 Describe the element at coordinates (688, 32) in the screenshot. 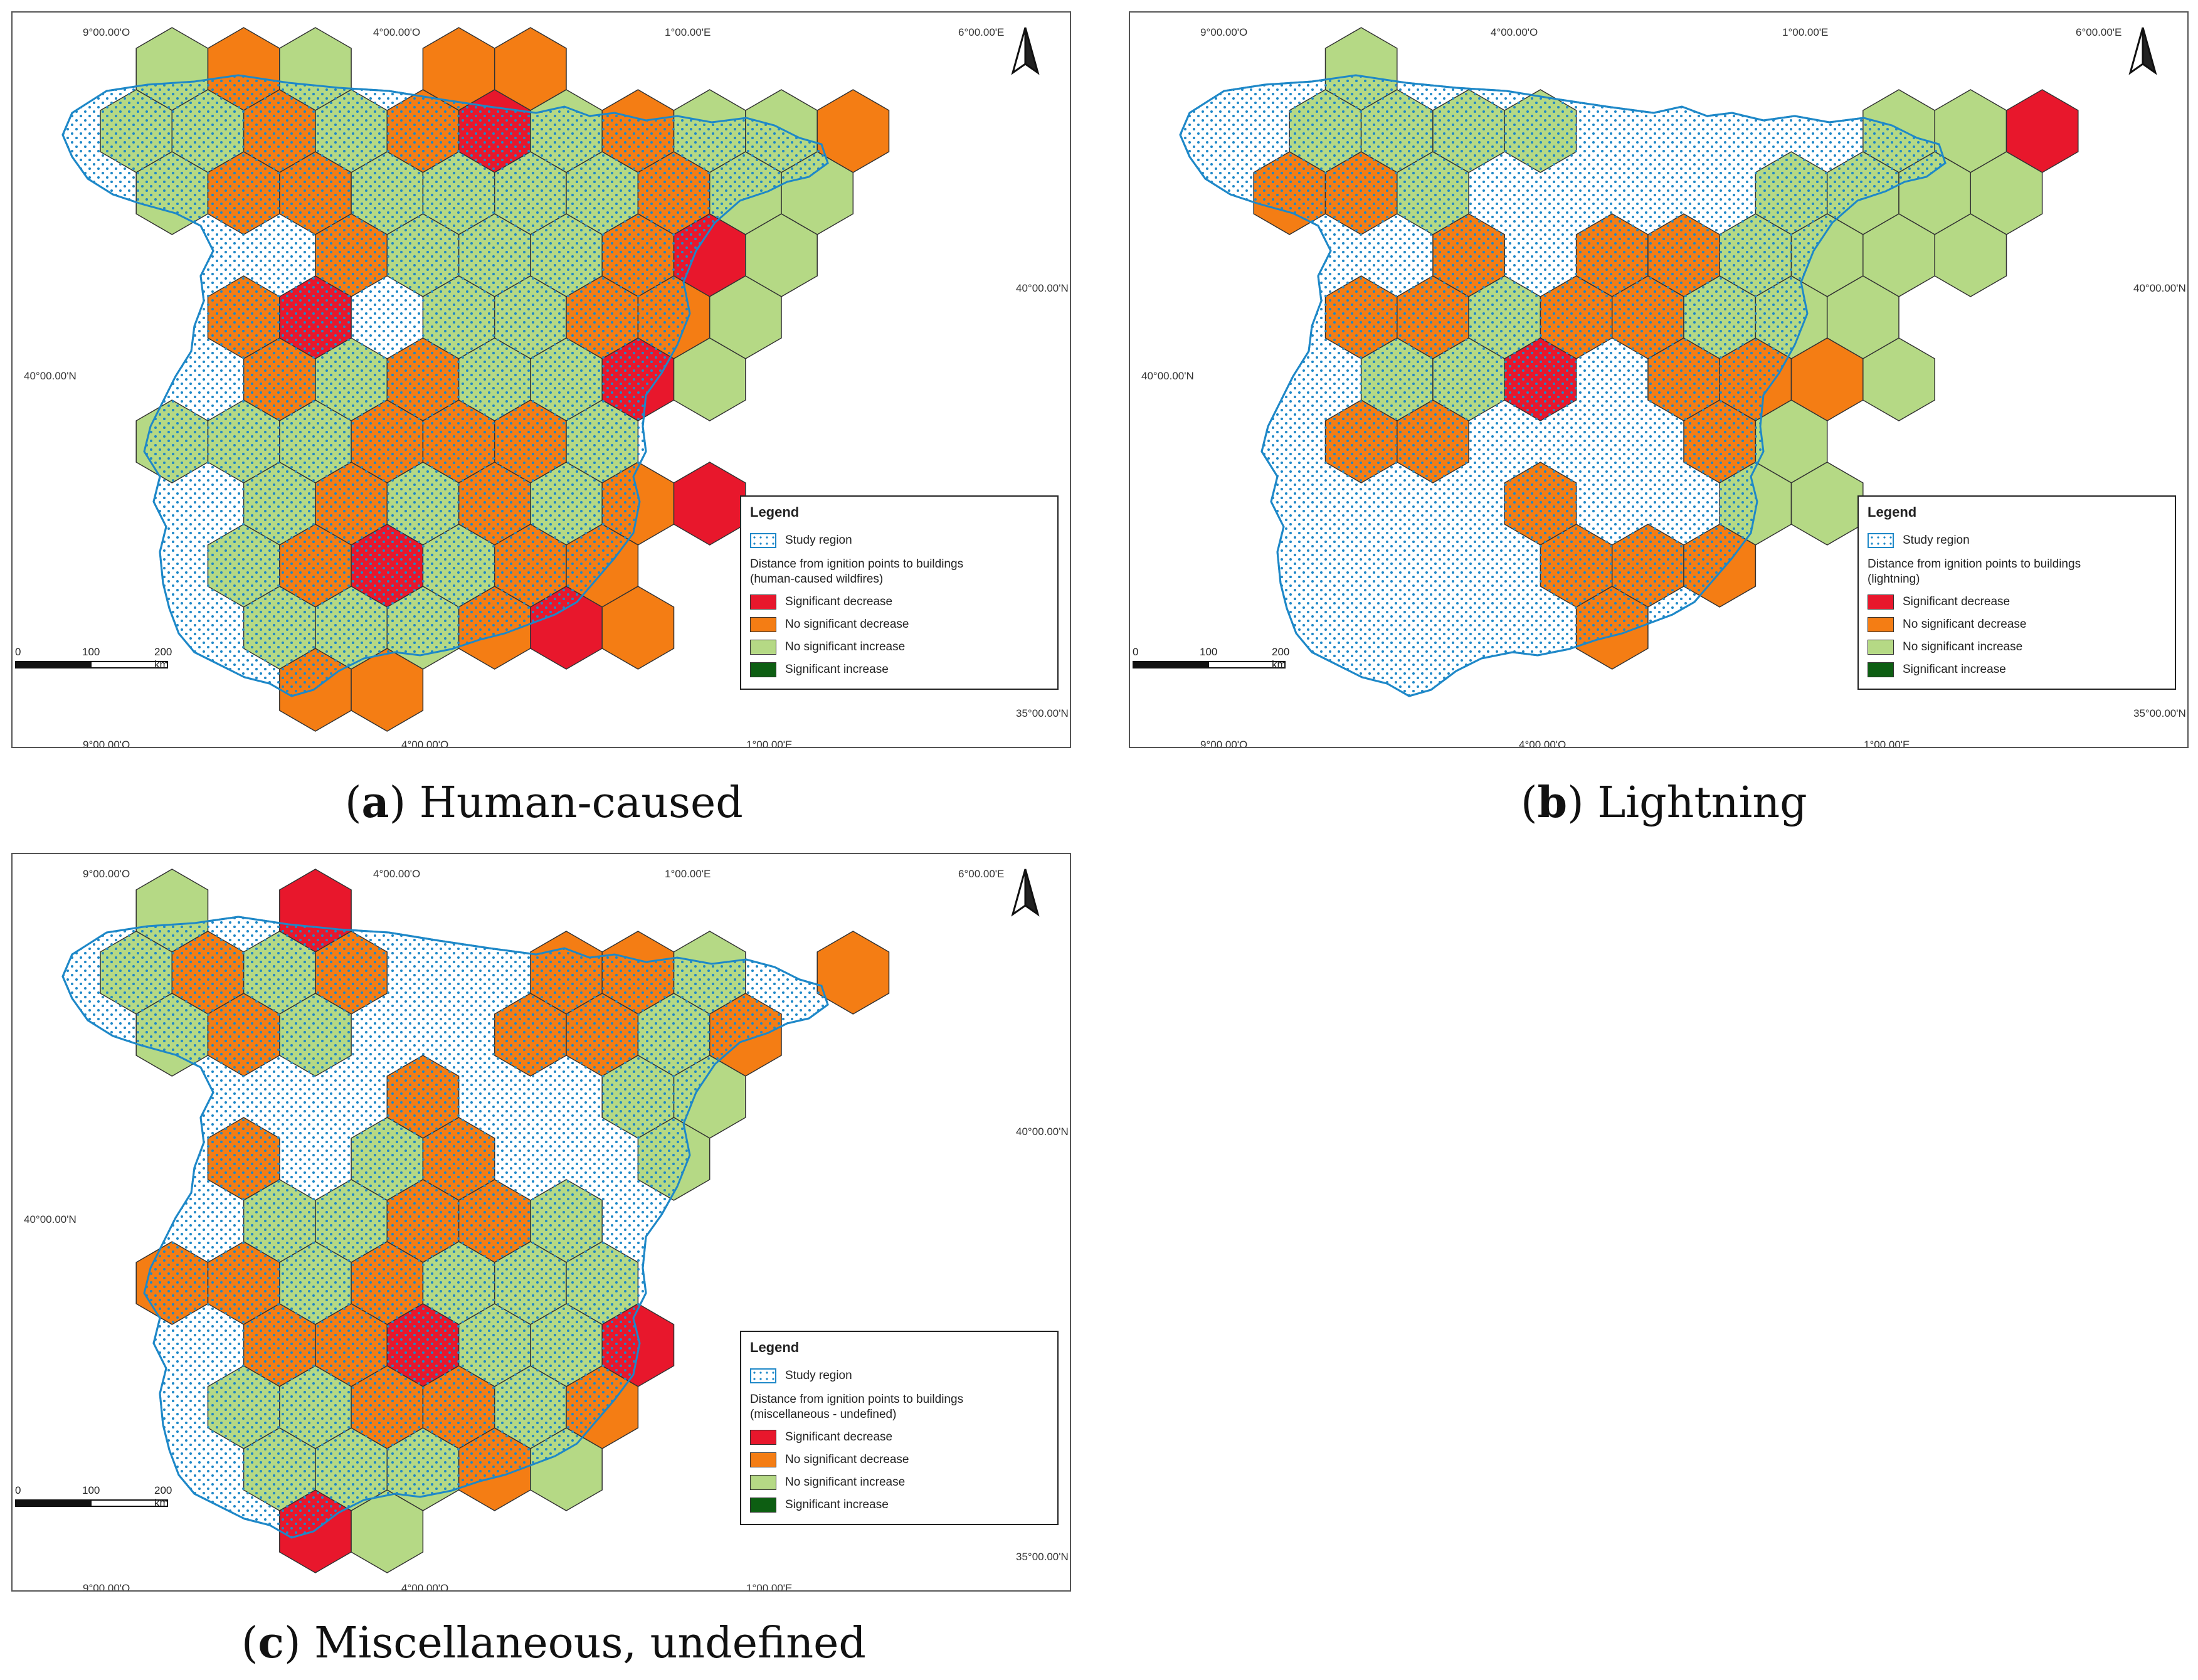

I see `coord-label-top: 1°00.00'E` at that location.